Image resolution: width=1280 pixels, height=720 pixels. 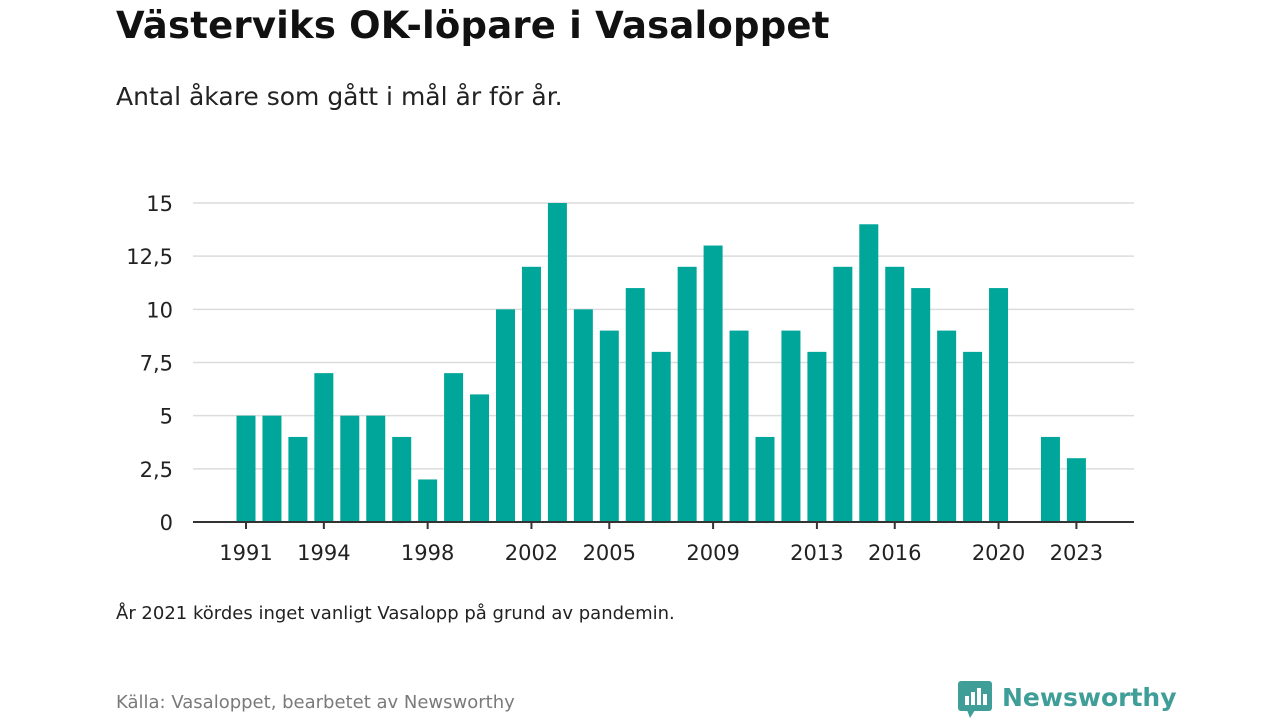 I want to click on chart-subtitle: Antal åkare som gått i mål år för år., so click(x=339, y=96).